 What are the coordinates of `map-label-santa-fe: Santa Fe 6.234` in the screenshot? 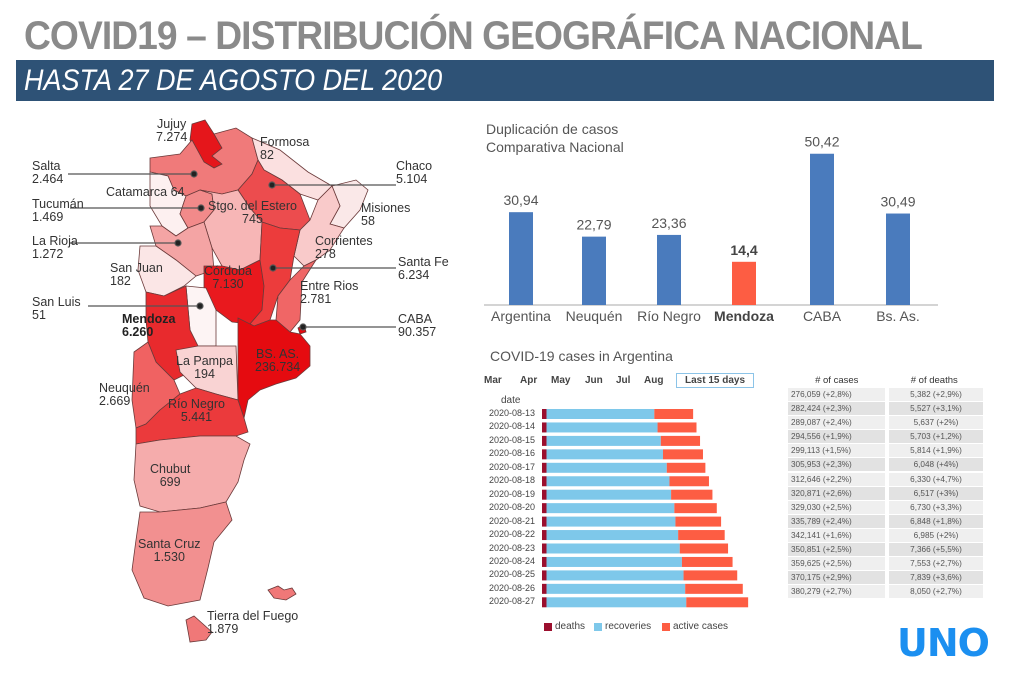 It's located at (423, 269).